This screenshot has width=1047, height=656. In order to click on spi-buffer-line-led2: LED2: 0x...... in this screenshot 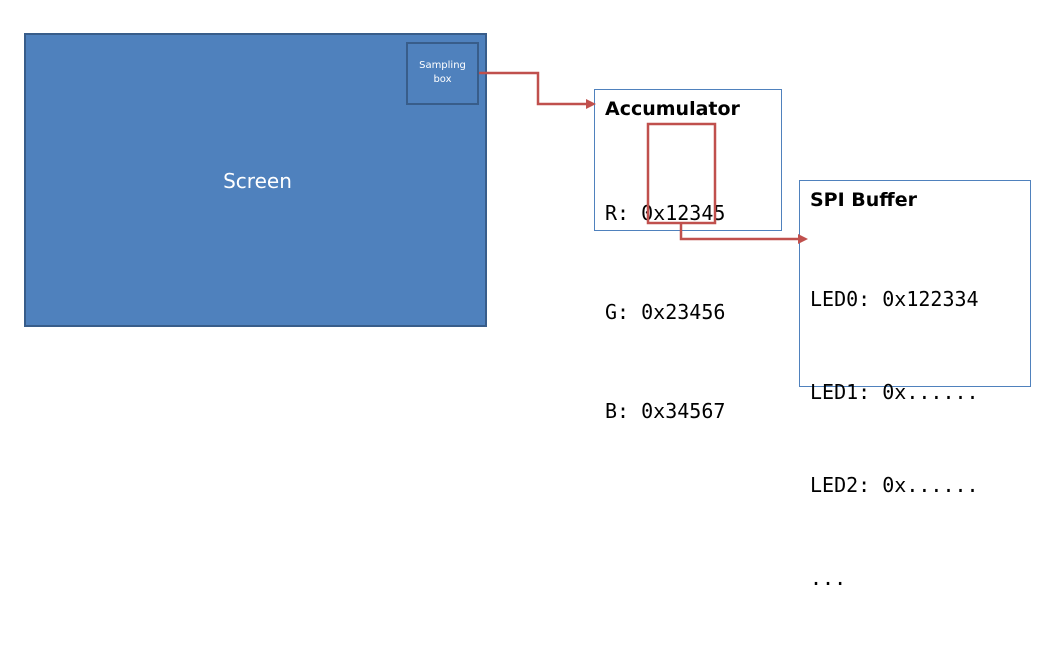, I will do `click(894, 485)`.